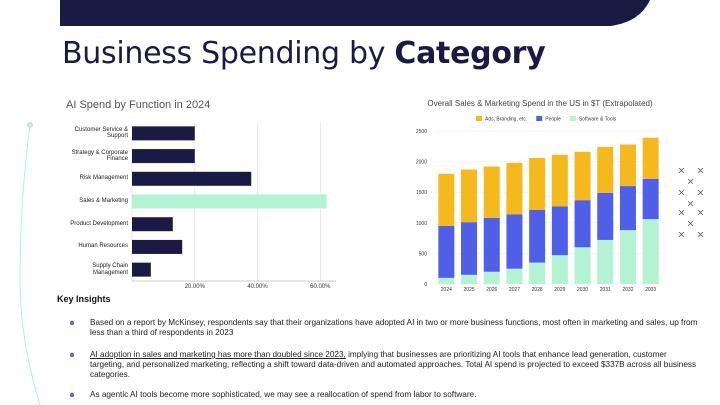  I want to click on category-label: Supply Chain Management, so click(110, 269).